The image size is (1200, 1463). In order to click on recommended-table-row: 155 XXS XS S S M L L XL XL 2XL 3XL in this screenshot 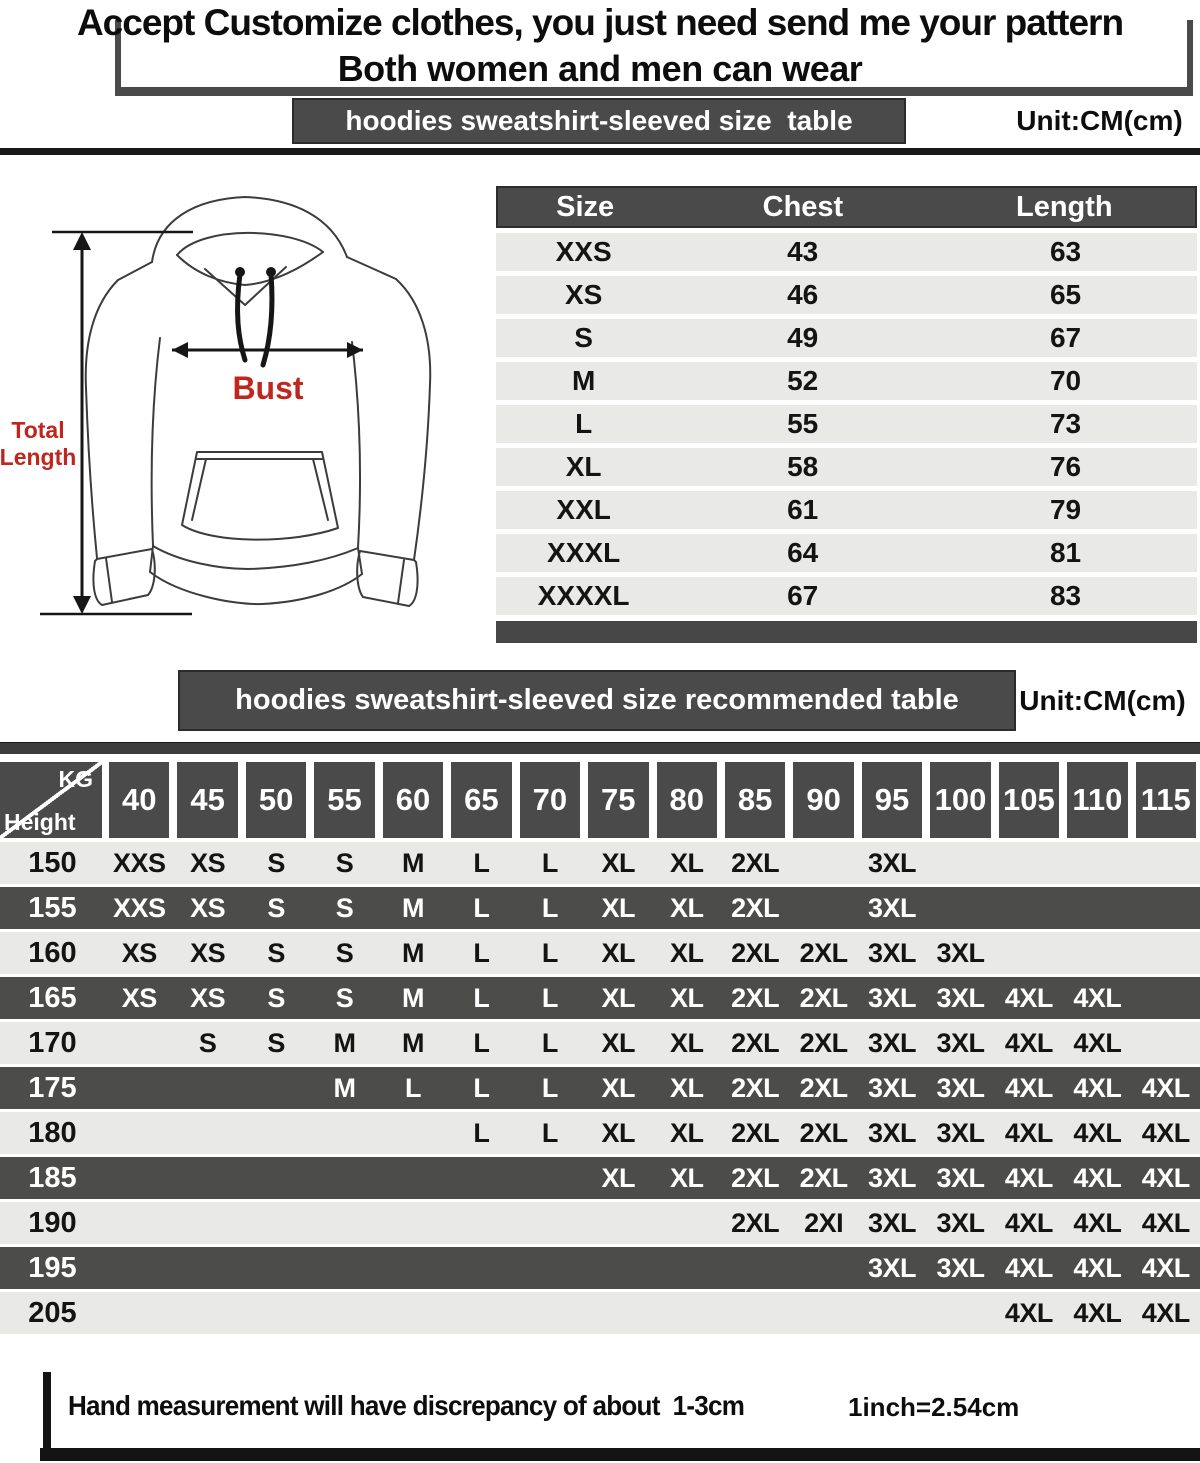, I will do `click(600, 908)`.